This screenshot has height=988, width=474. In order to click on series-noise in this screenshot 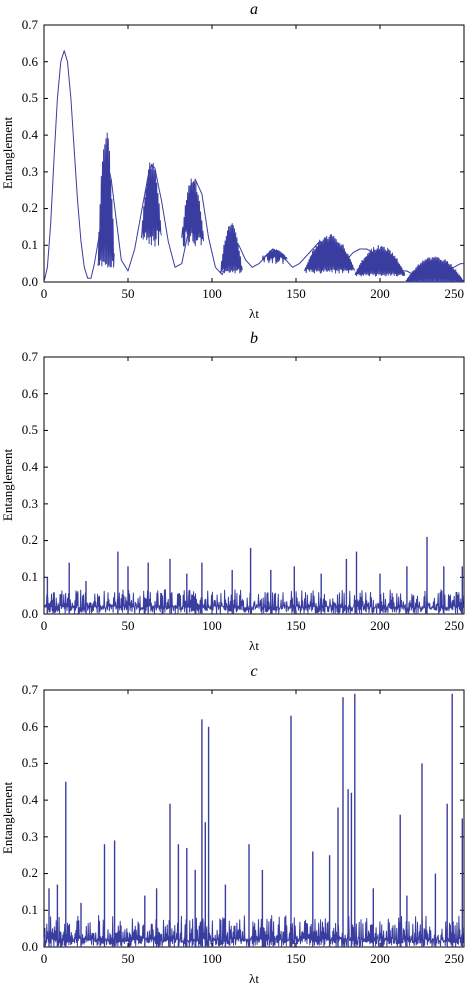, I will do `click(254, 602)`.